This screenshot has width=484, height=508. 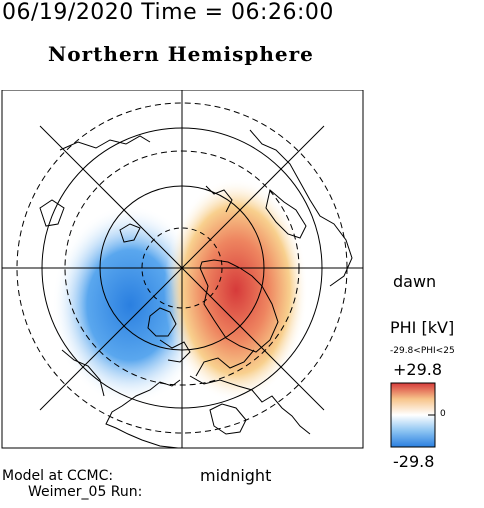 I want to click on colorbar-max-label: +29.8, so click(x=418, y=369).